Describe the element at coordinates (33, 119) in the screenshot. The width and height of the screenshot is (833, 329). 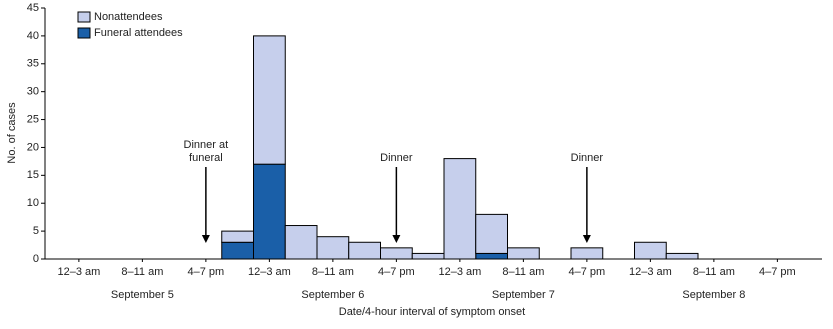
I see `y-tick-label: 25` at that location.